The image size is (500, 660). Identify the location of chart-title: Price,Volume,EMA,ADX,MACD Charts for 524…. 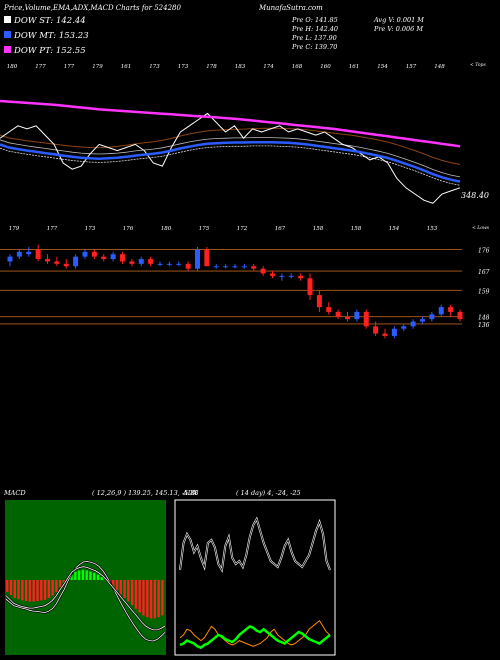
(92, 8).